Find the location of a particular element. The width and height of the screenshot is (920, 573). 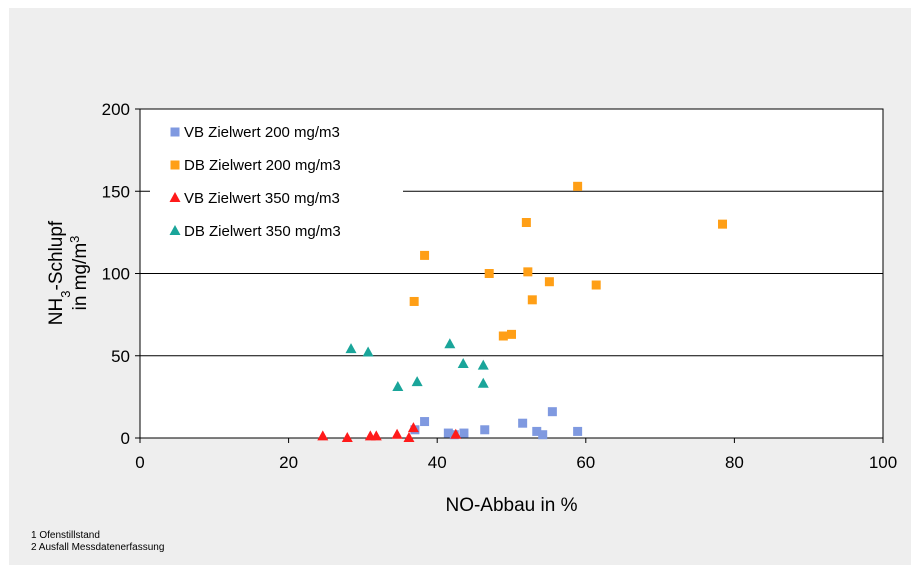

x-tick-label-0: 0 is located at coordinates (139, 462).